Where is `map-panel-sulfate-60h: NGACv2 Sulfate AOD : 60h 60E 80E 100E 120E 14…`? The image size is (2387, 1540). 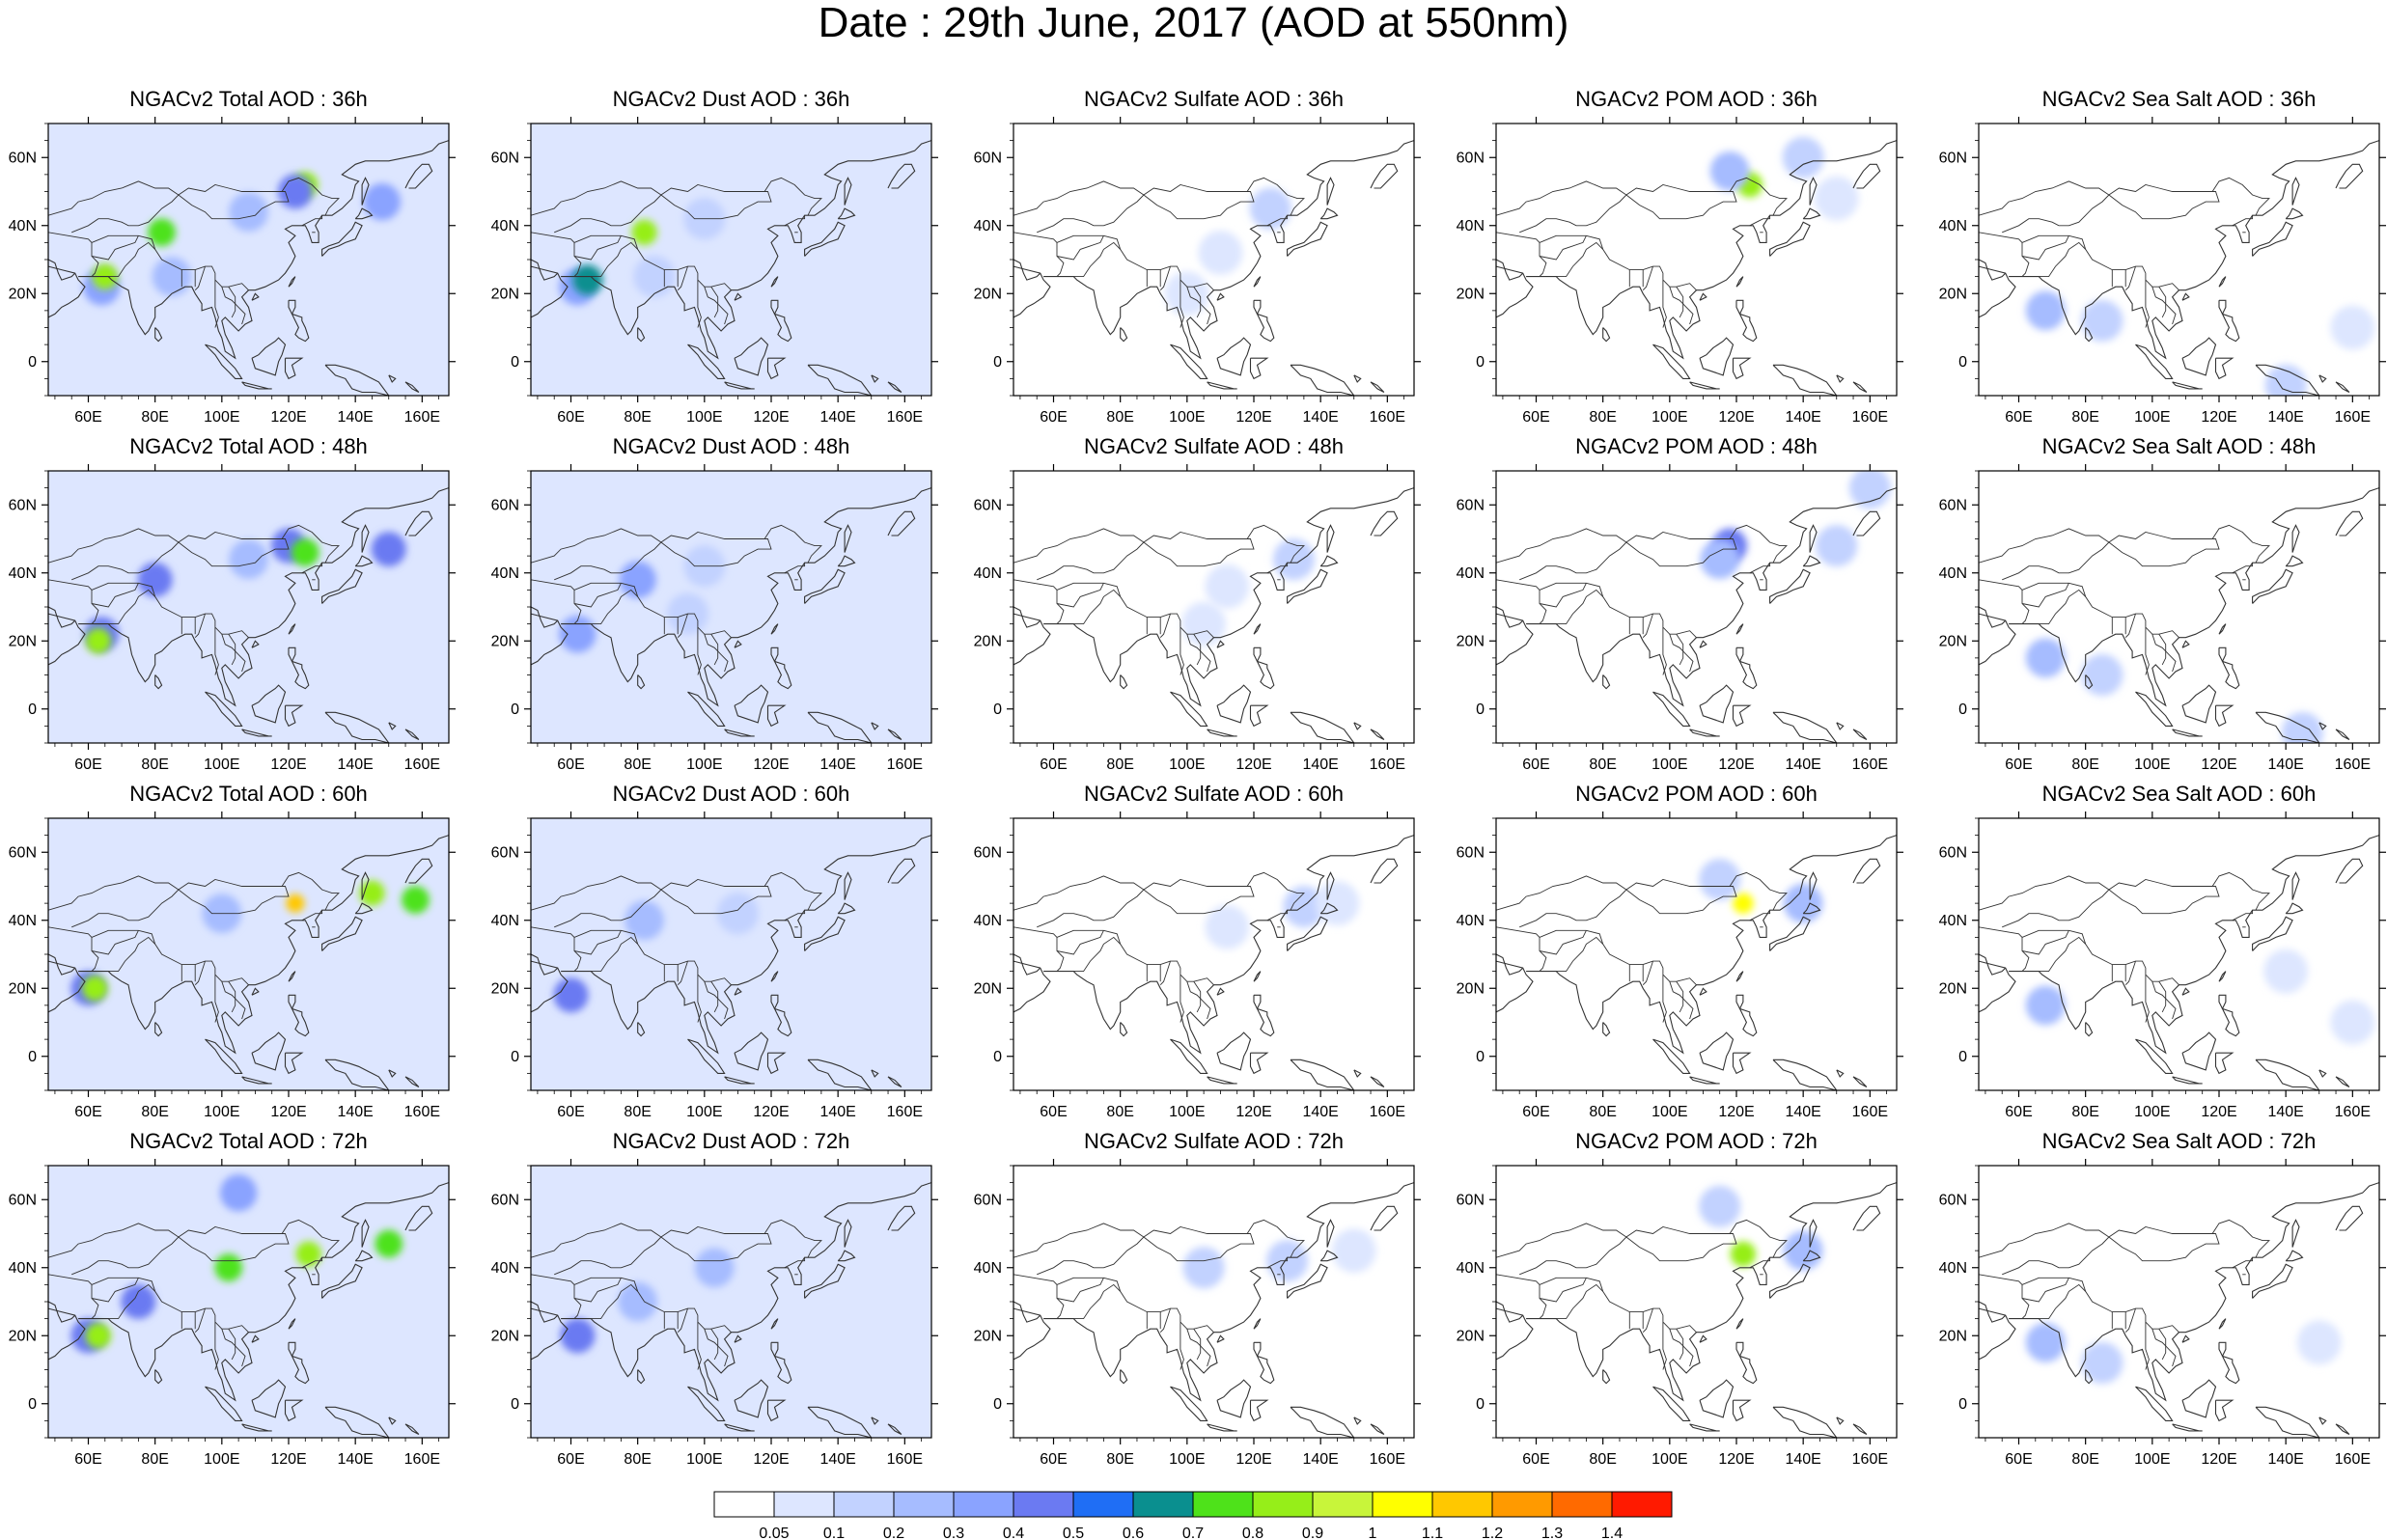 map-panel-sulfate-60h: NGACv2 Sulfate AOD : 60h 60E 80E 100E 120E 14… is located at coordinates (1198, 951).